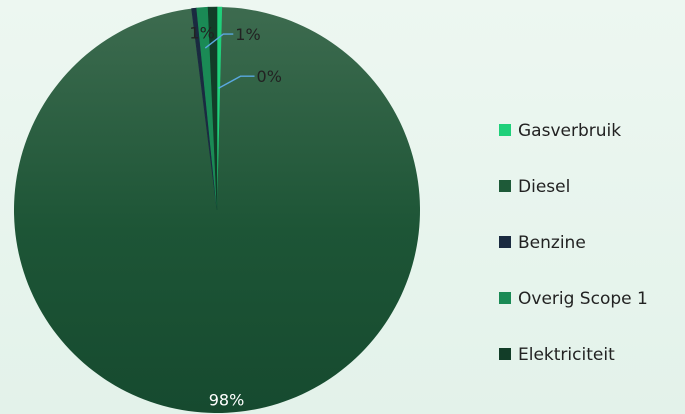 This screenshot has height=414, width=685. What do you see at coordinates (227, 400) in the screenshot?
I see `data-label-diesel: 98%` at bounding box center [227, 400].